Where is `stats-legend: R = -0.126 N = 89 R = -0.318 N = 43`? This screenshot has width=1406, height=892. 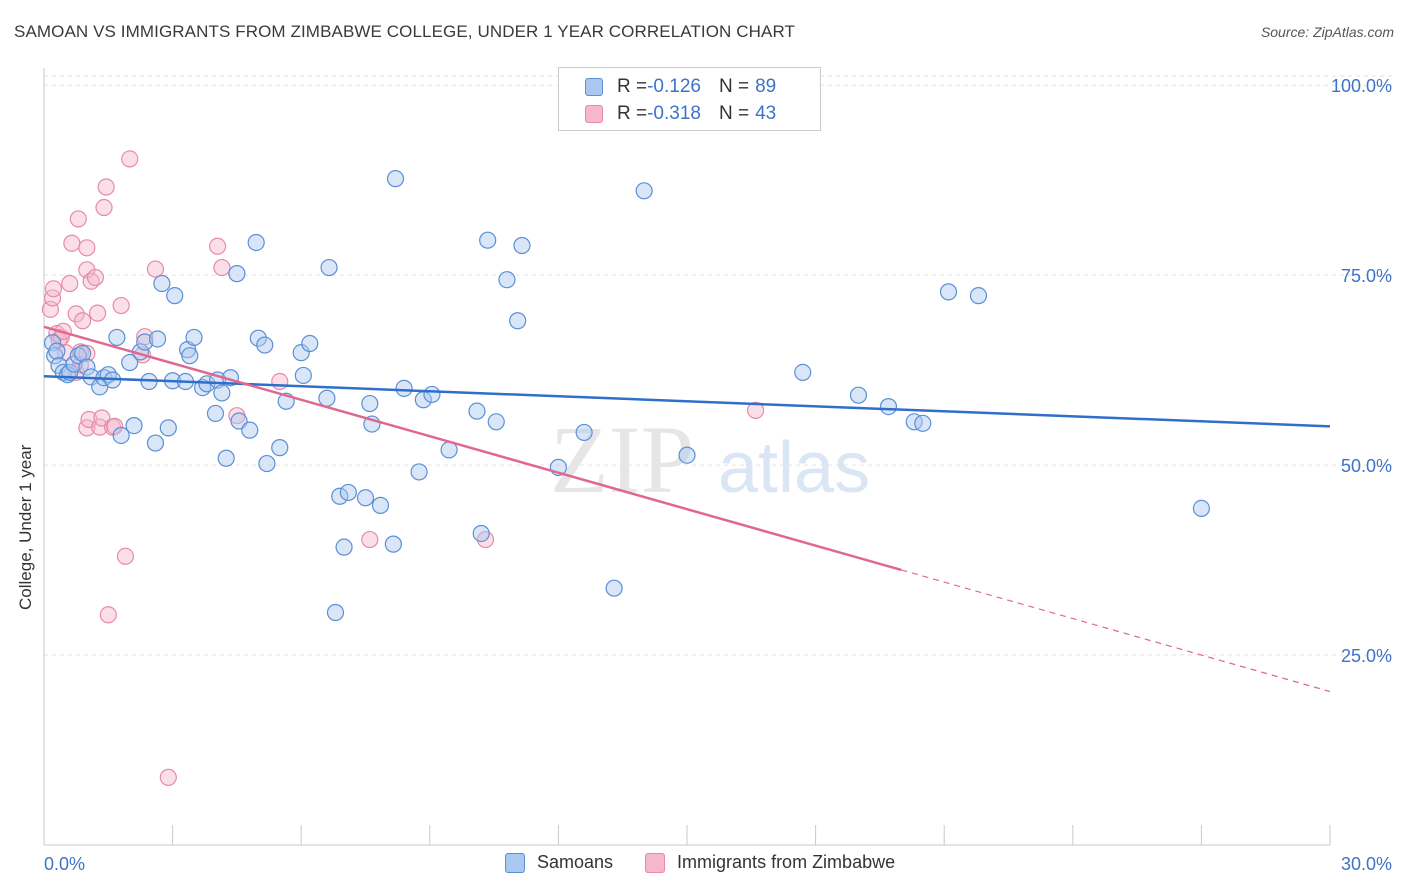
stats-legend: R = -0.126 N = 89 R = -0.318 N = 43 is located at coordinates (689, 99).